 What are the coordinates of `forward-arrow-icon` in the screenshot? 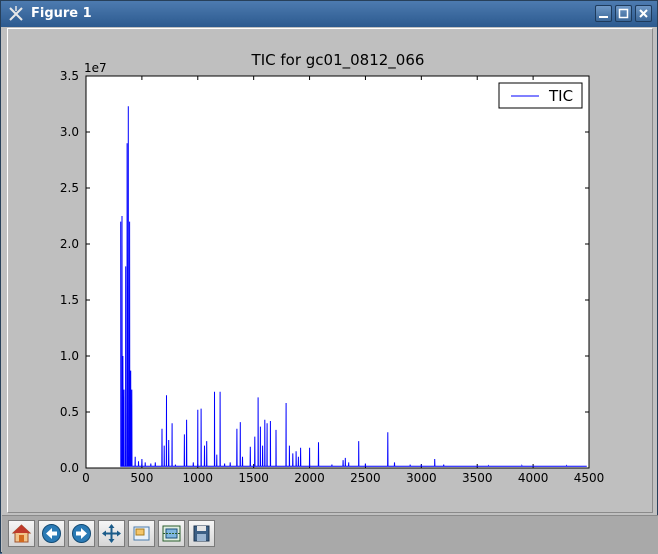 It's located at (81, 533).